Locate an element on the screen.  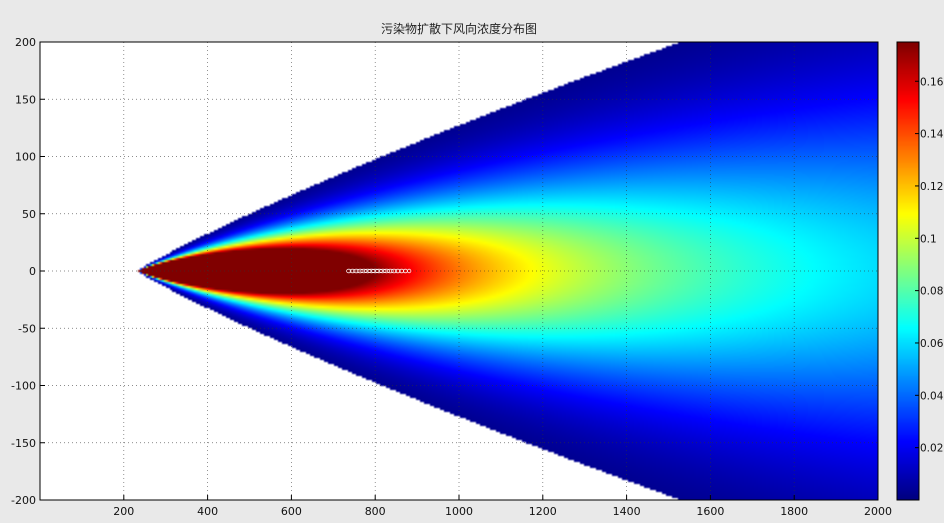
x-axis: 200 400 600 800 1000 1200 1400 1600 1800 2000 is located at coordinates (502, 506).